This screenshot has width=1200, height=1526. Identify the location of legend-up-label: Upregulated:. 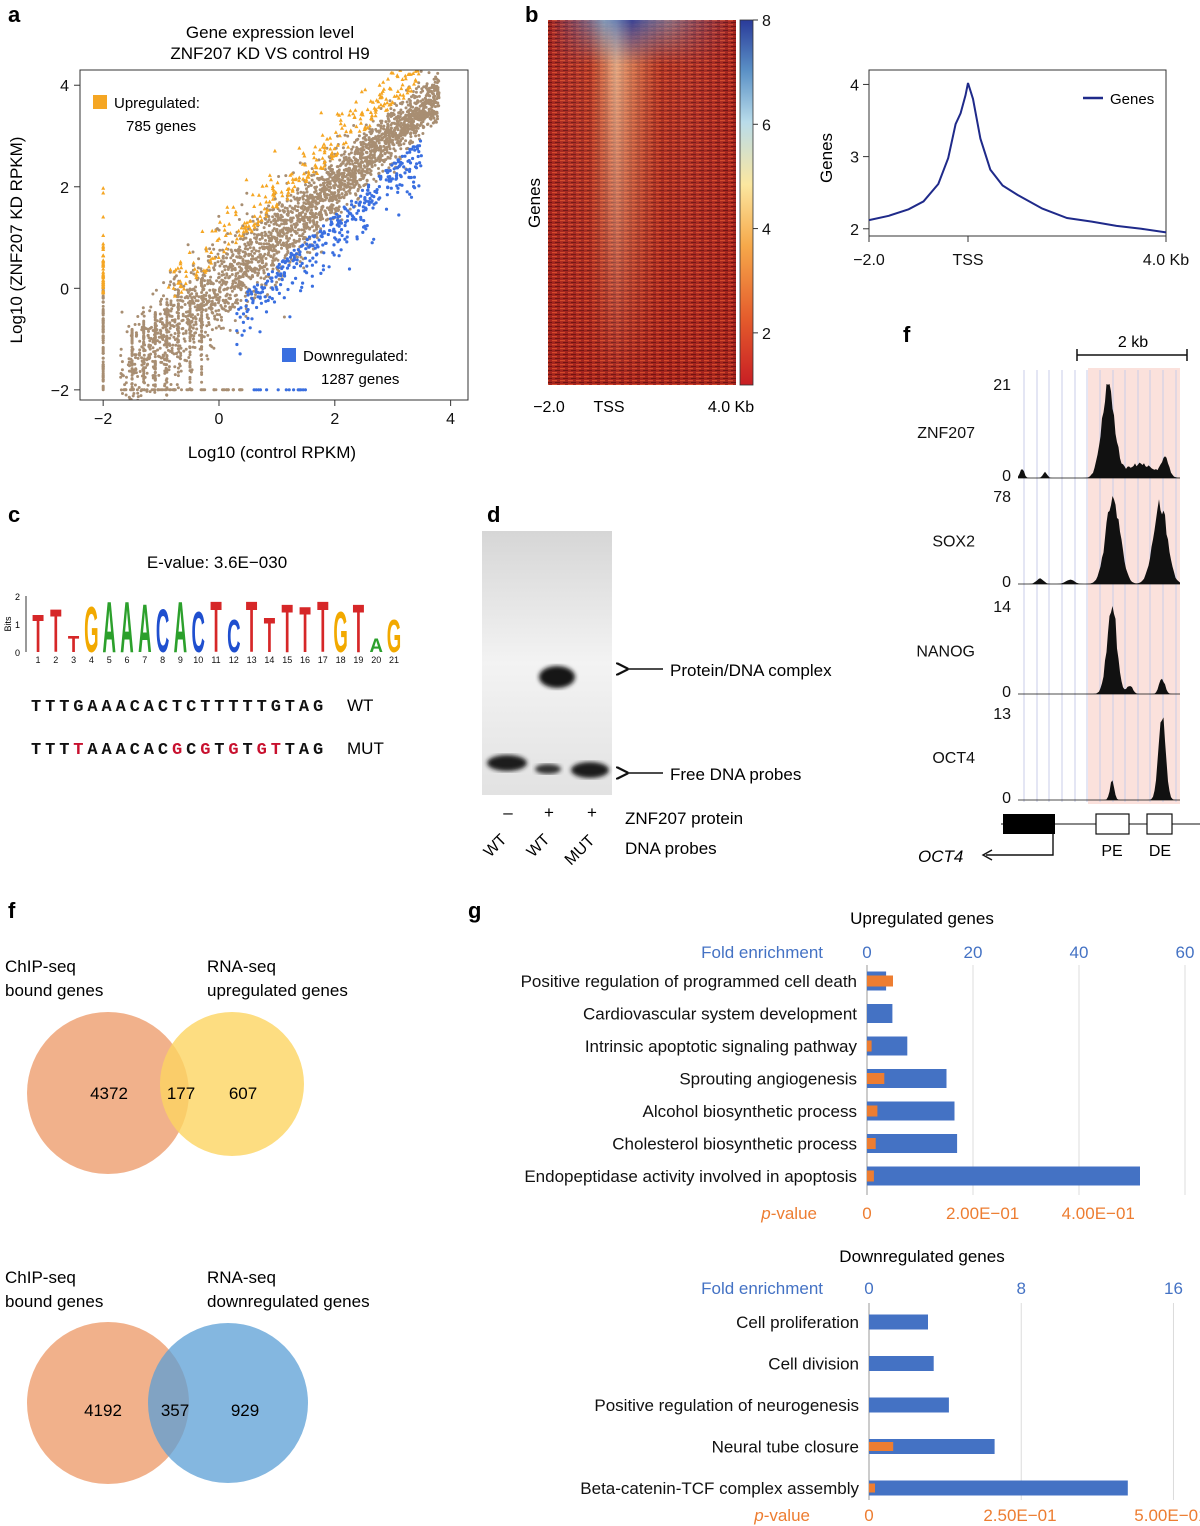
(157, 103).